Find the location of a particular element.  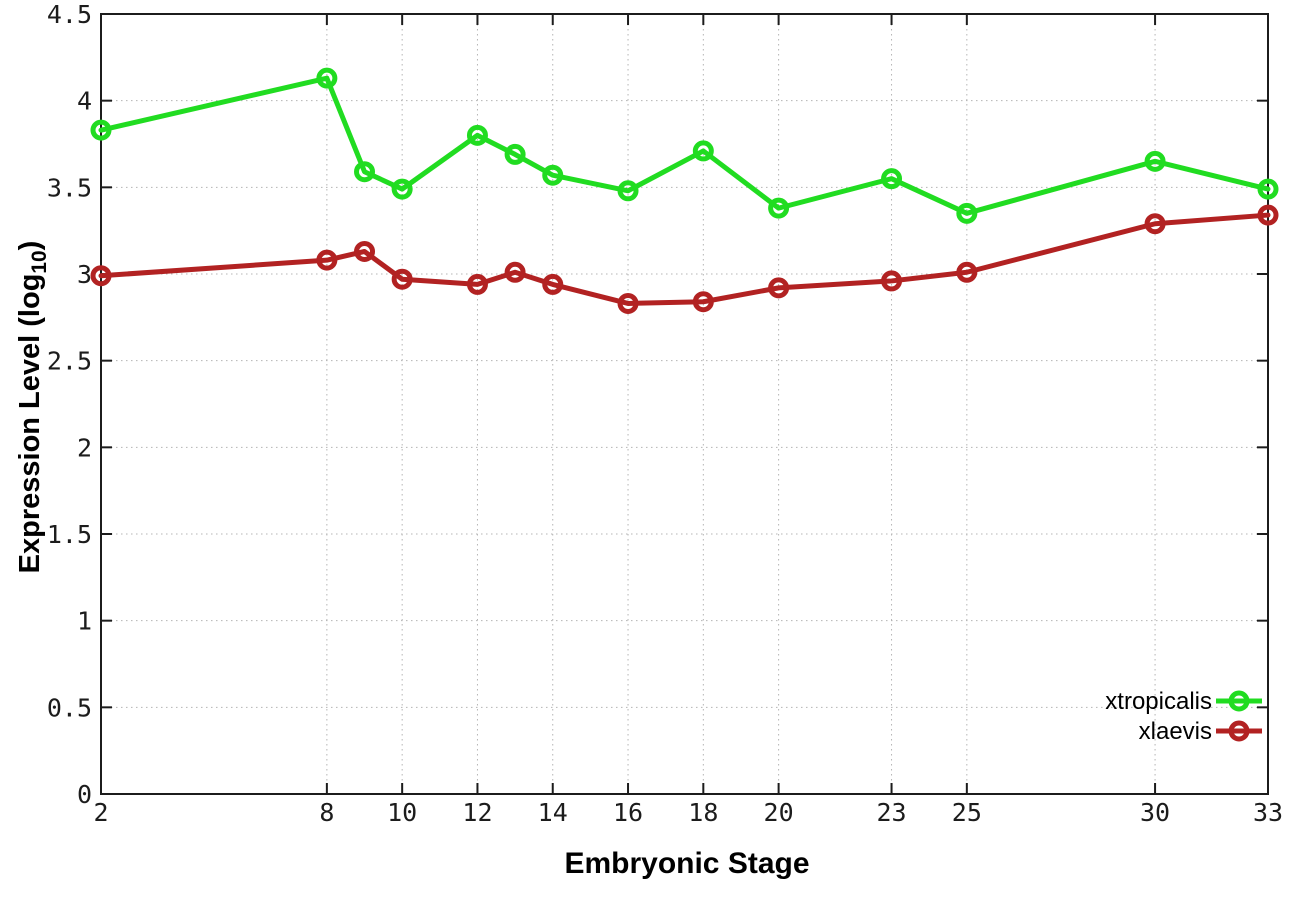

series-line-xlaevis is located at coordinates (684, 259).